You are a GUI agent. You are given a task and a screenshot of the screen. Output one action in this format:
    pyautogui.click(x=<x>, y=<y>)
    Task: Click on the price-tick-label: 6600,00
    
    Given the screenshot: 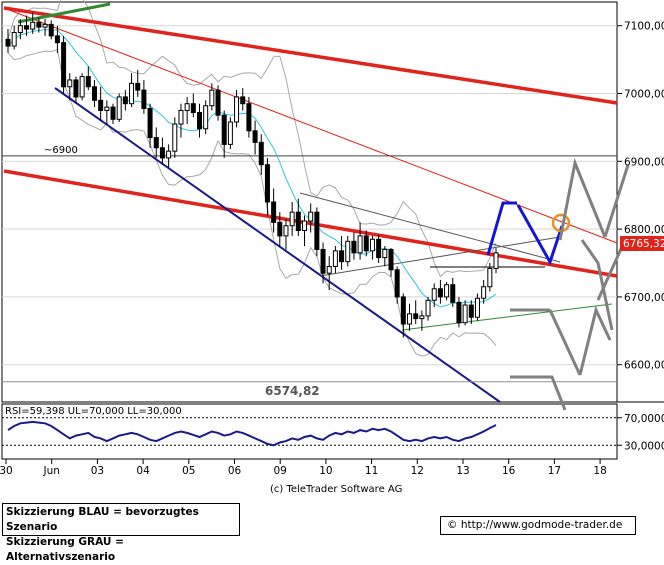 What is the action you would take?
    pyautogui.click(x=644, y=366)
    